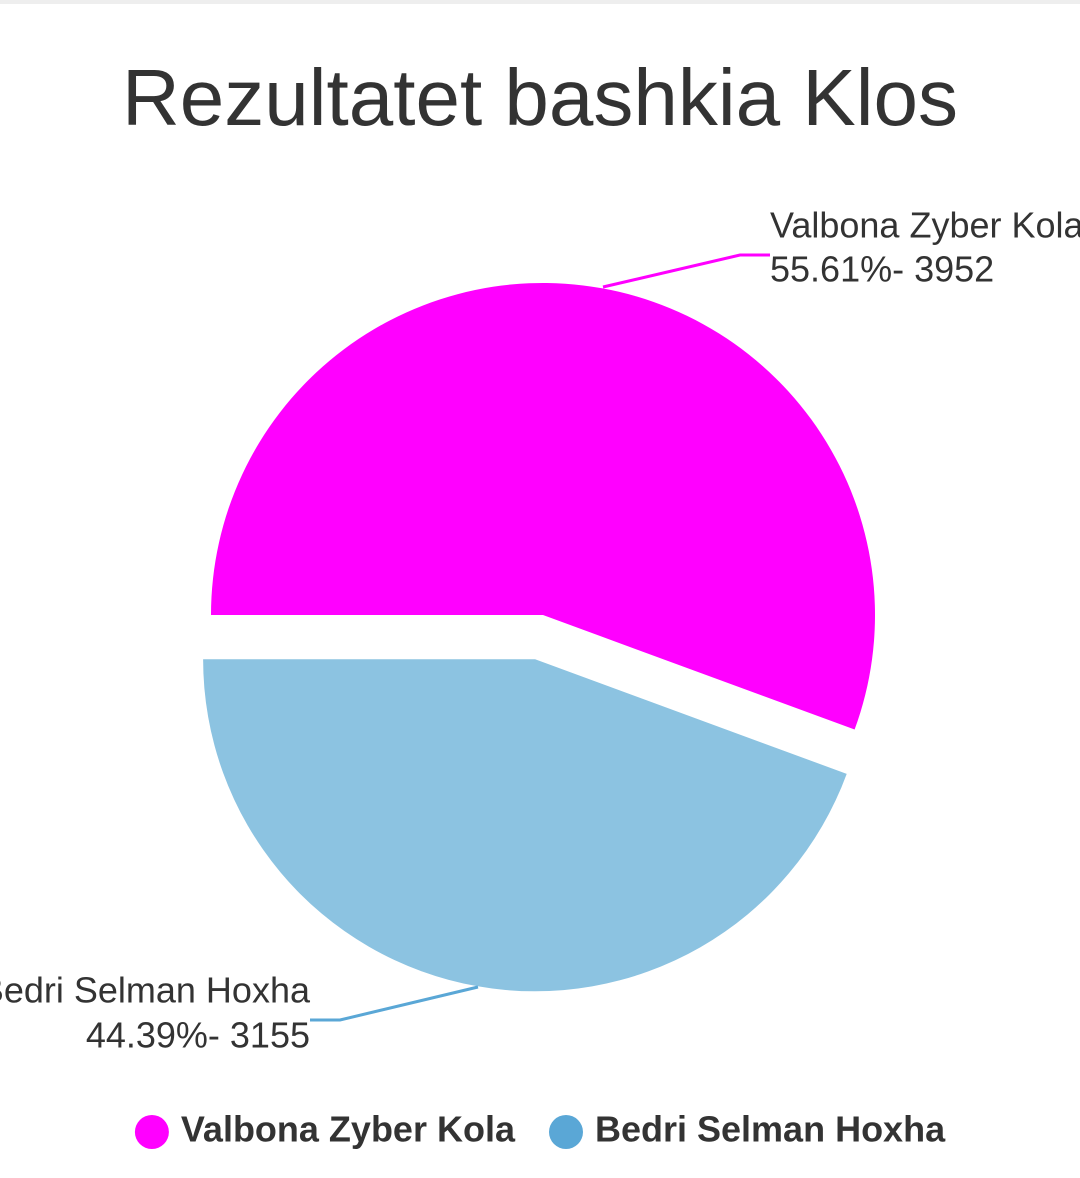 Image resolution: width=1080 pixels, height=1178 pixels. Describe the element at coordinates (540, 97) in the screenshot. I see `chart-title: Rezultatet bashkia Klos` at that location.